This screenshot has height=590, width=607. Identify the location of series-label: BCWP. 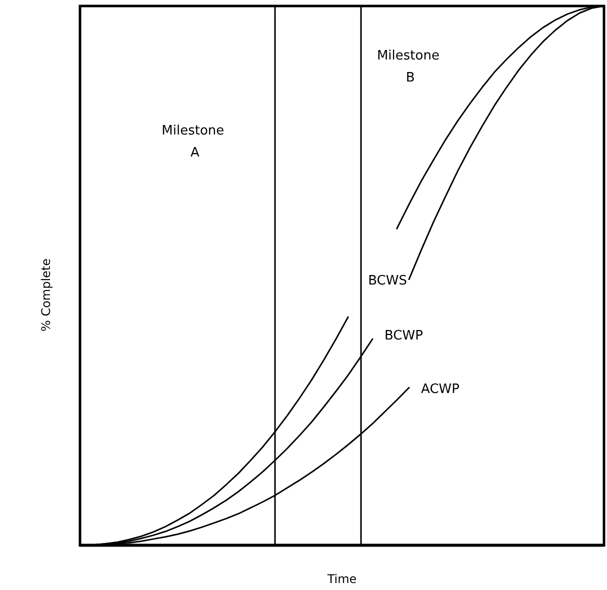
(404, 336).